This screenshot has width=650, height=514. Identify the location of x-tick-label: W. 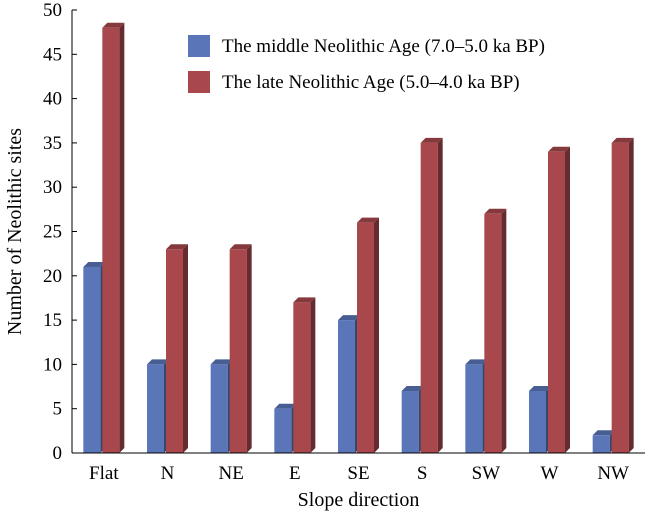
(550, 473).